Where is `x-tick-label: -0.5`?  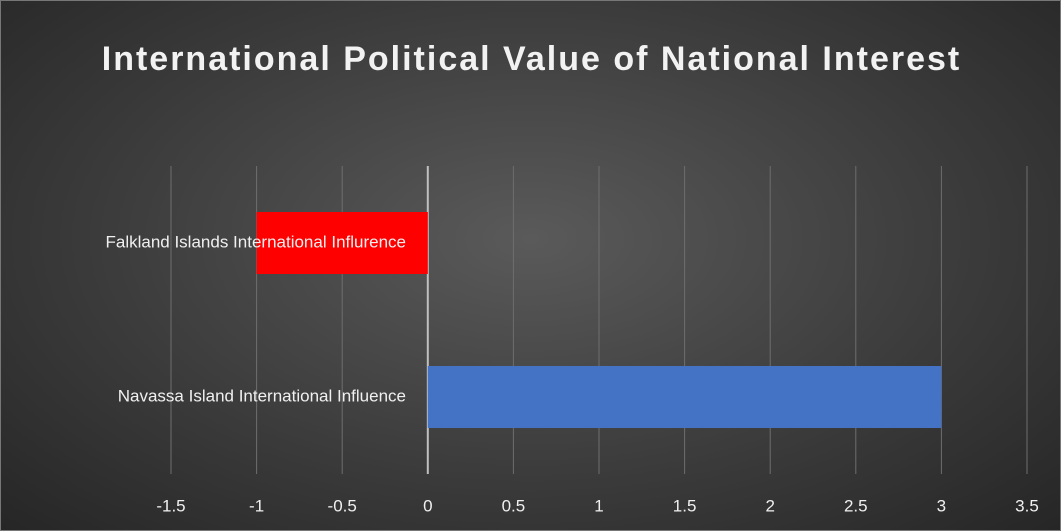
x-tick-label: -0.5 is located at coordinates (342, 505).